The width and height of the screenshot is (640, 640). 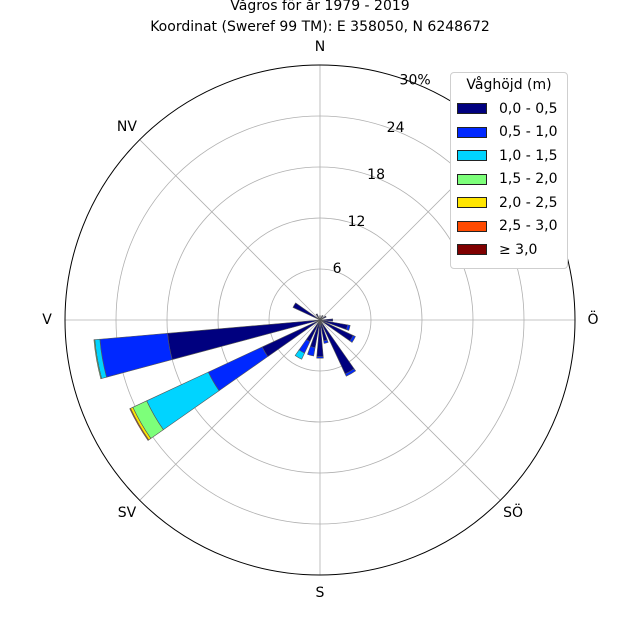 I want to click on legend-item: 1,0 - 1,5, so click(x=509, y=156).